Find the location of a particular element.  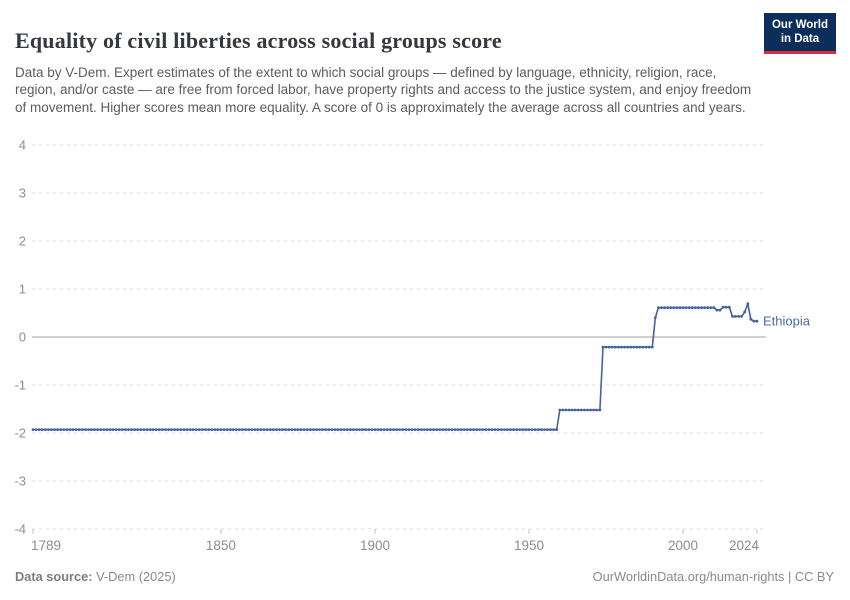

owid-logo: Our World in Data is located at coordinates (799, 33).